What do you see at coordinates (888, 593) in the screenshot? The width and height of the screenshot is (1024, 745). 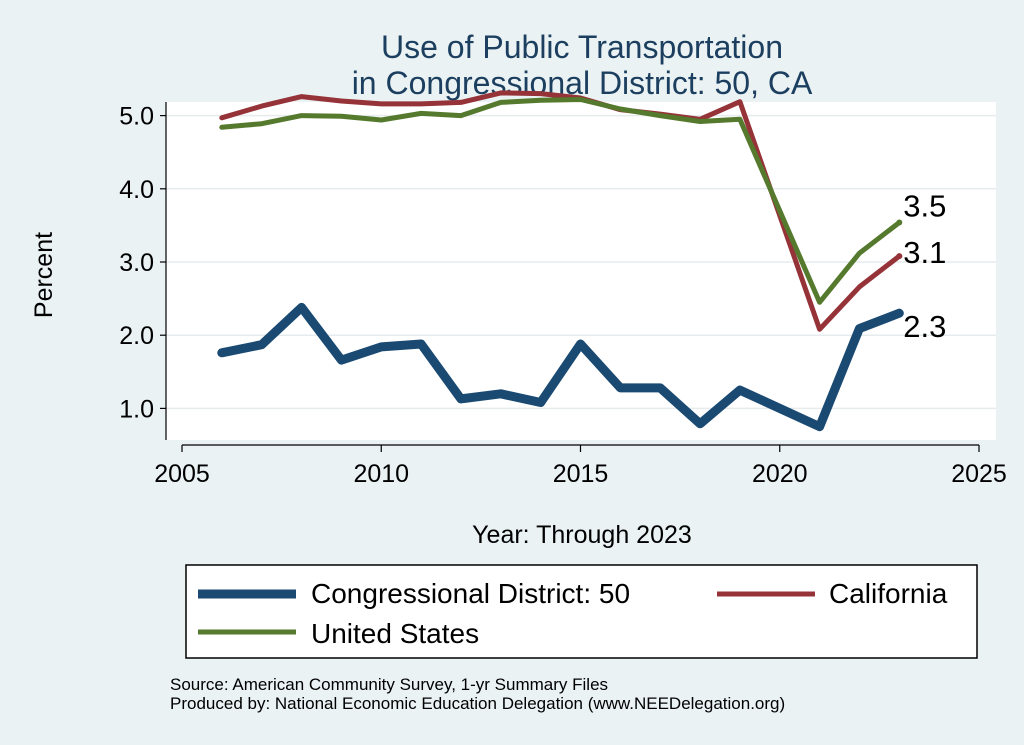 I see `legend-label-california: California` at bounding box center [888, 593].